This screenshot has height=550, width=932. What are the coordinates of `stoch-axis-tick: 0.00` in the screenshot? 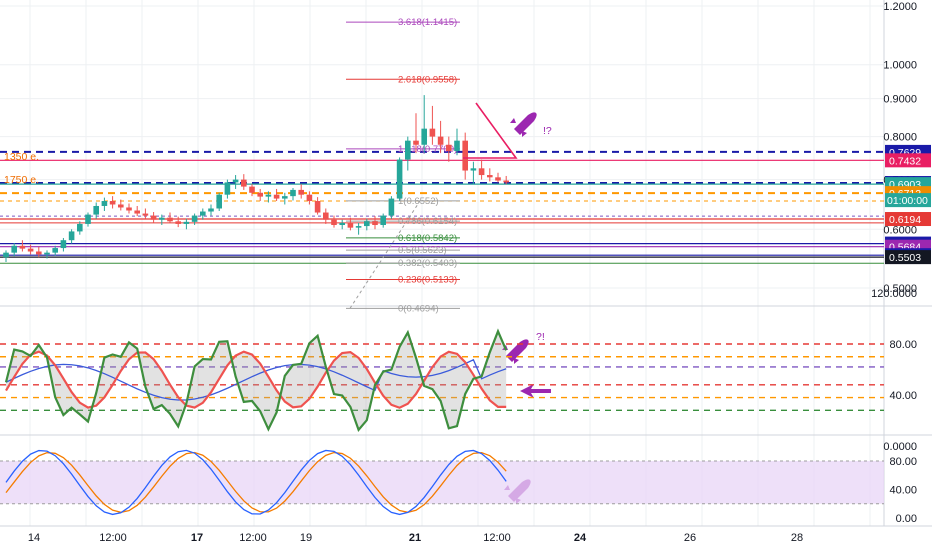 It's located at (906, 519).